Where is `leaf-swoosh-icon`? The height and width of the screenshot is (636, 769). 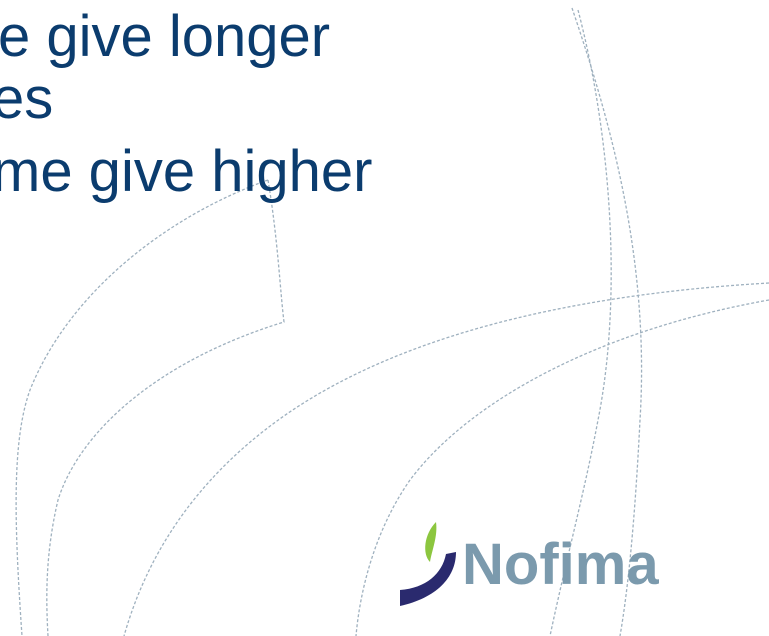
leaf-swoosh-icon is located at coordinates (428, 564).